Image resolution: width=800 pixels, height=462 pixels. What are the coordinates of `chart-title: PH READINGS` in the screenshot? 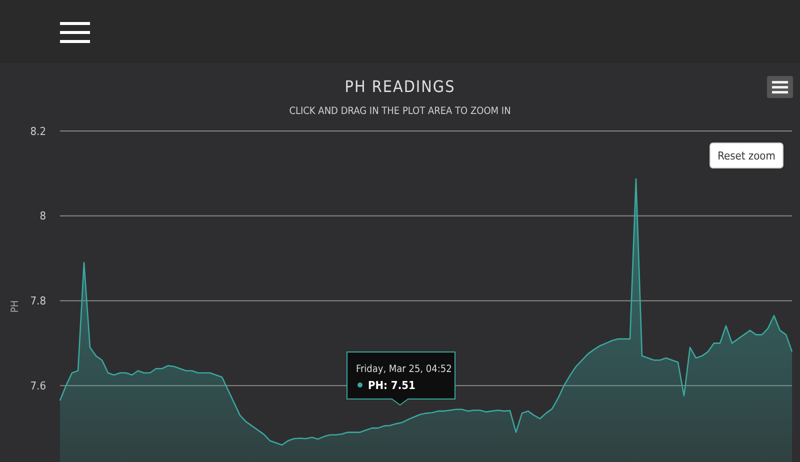 It's located at (400, 86).